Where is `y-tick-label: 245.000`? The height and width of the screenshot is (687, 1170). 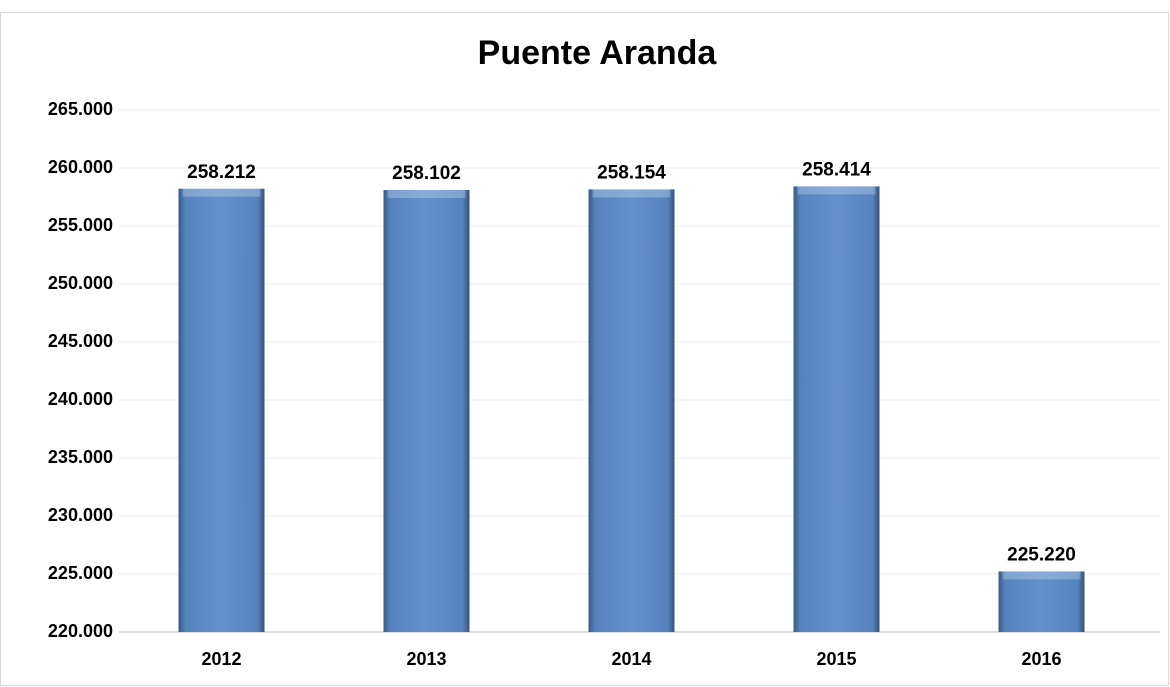 y-tick-label: 245.000 is located at coordinates (80, 341).